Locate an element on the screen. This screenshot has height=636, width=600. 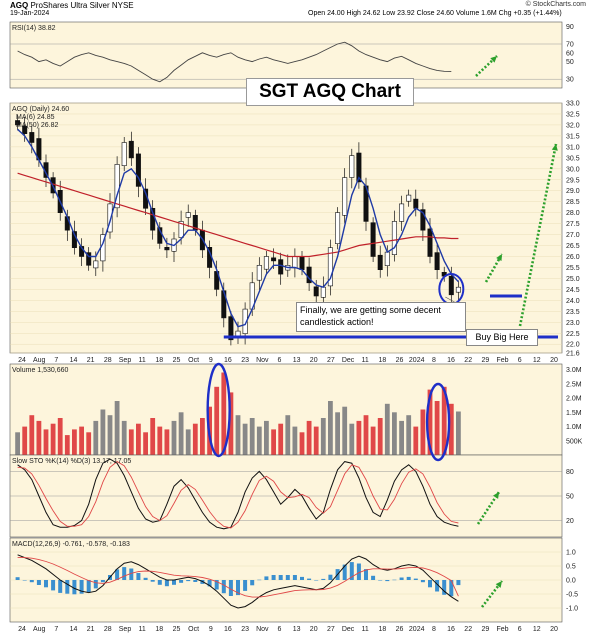
quote-date: 19-Jan-2024 is located at coordinates (30, 13).